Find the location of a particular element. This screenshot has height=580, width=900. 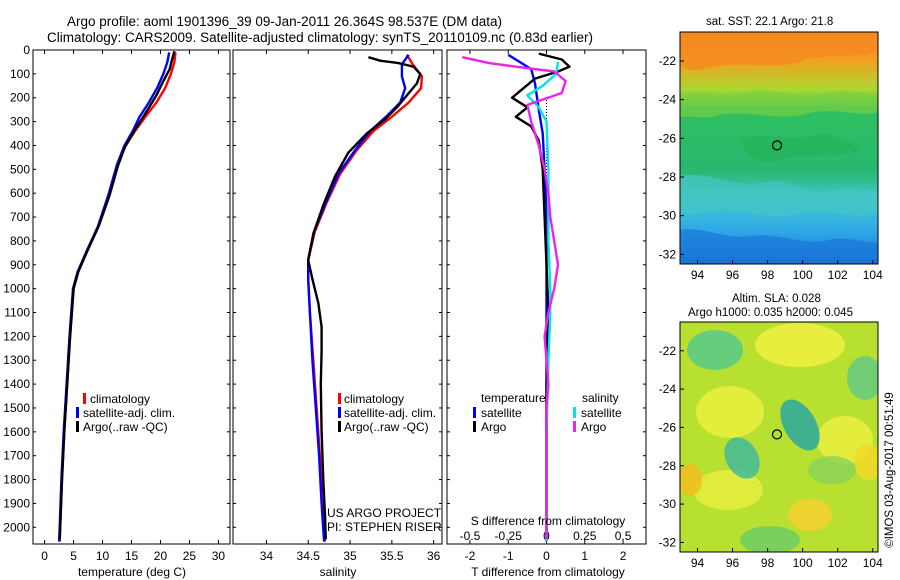

pressure-tick-label: 1100 is located at coordinates (17, 313).